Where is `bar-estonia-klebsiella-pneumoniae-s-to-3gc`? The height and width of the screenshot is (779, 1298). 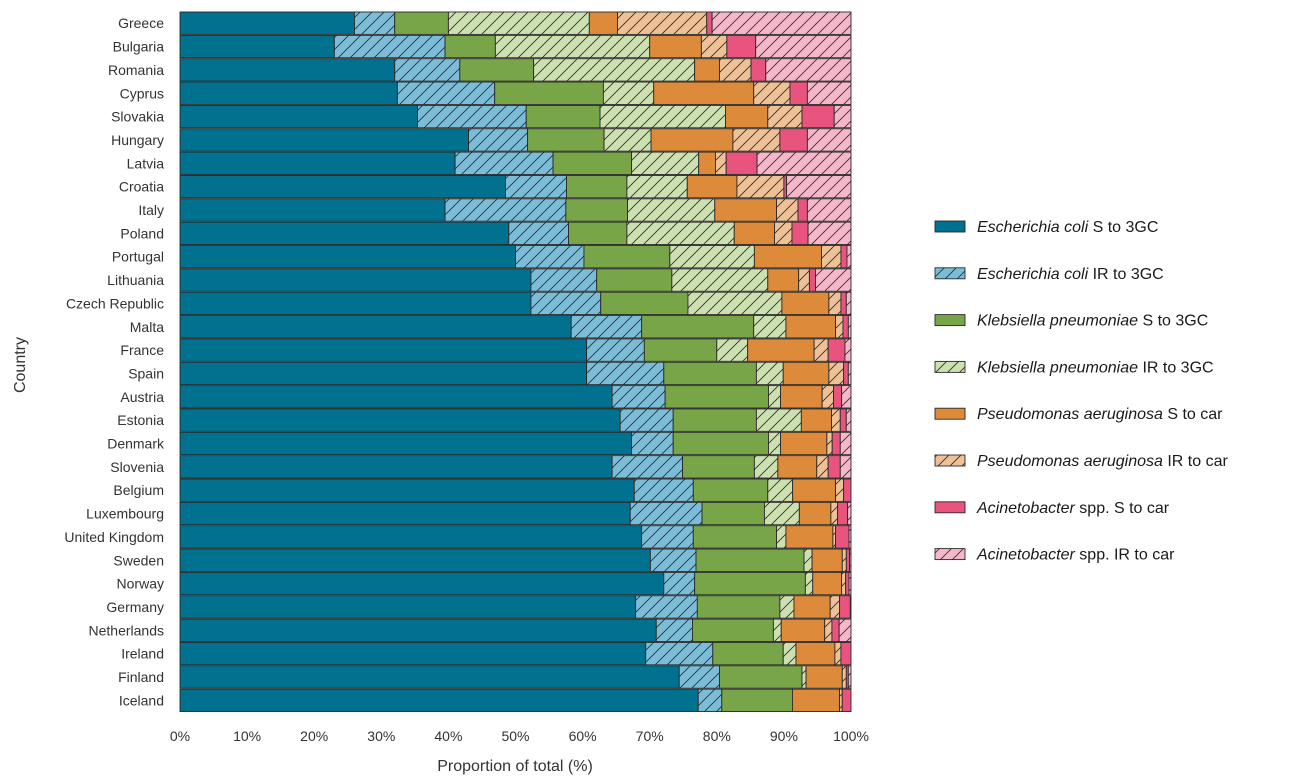 bar-estonia-klebsiella-pneumoniae-s-to-3gc is located at coordinates (714, 420).